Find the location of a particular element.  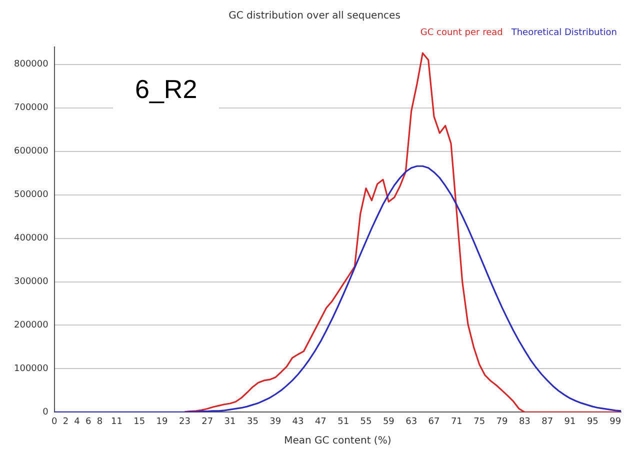

y-tick-label: 500000 is located at coordinates (31, 195).